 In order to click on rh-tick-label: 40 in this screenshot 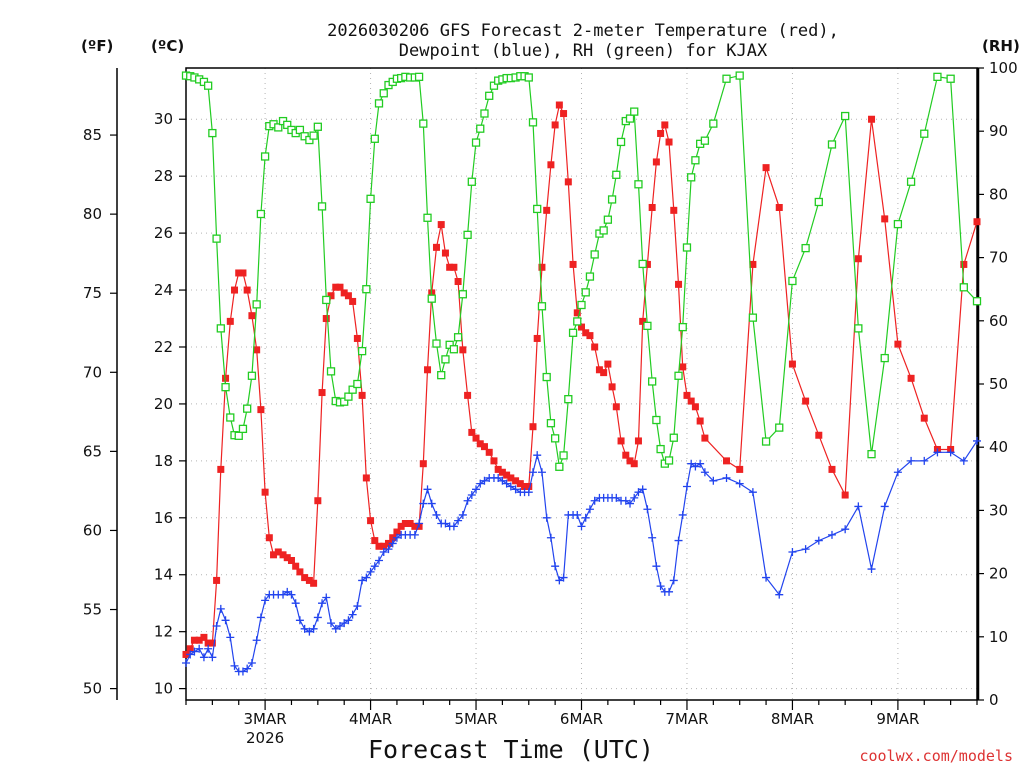, I will do `click(998, 447)`.